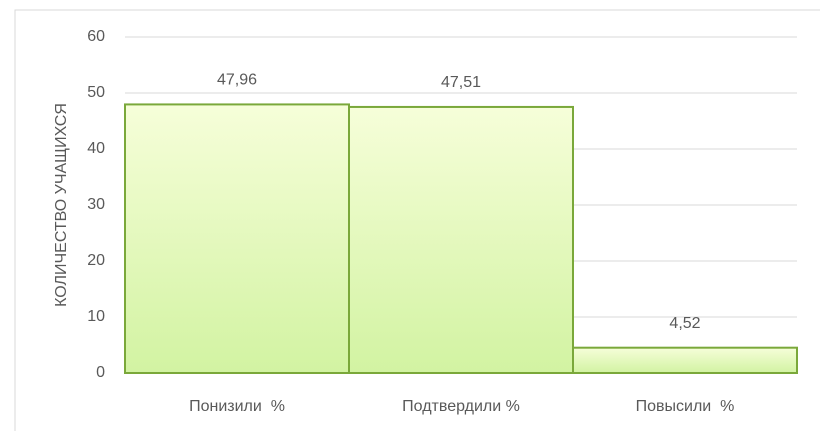 This screenshot has width=820, height=431. I want to click on y-tick-label: 50, so click(96, 92).